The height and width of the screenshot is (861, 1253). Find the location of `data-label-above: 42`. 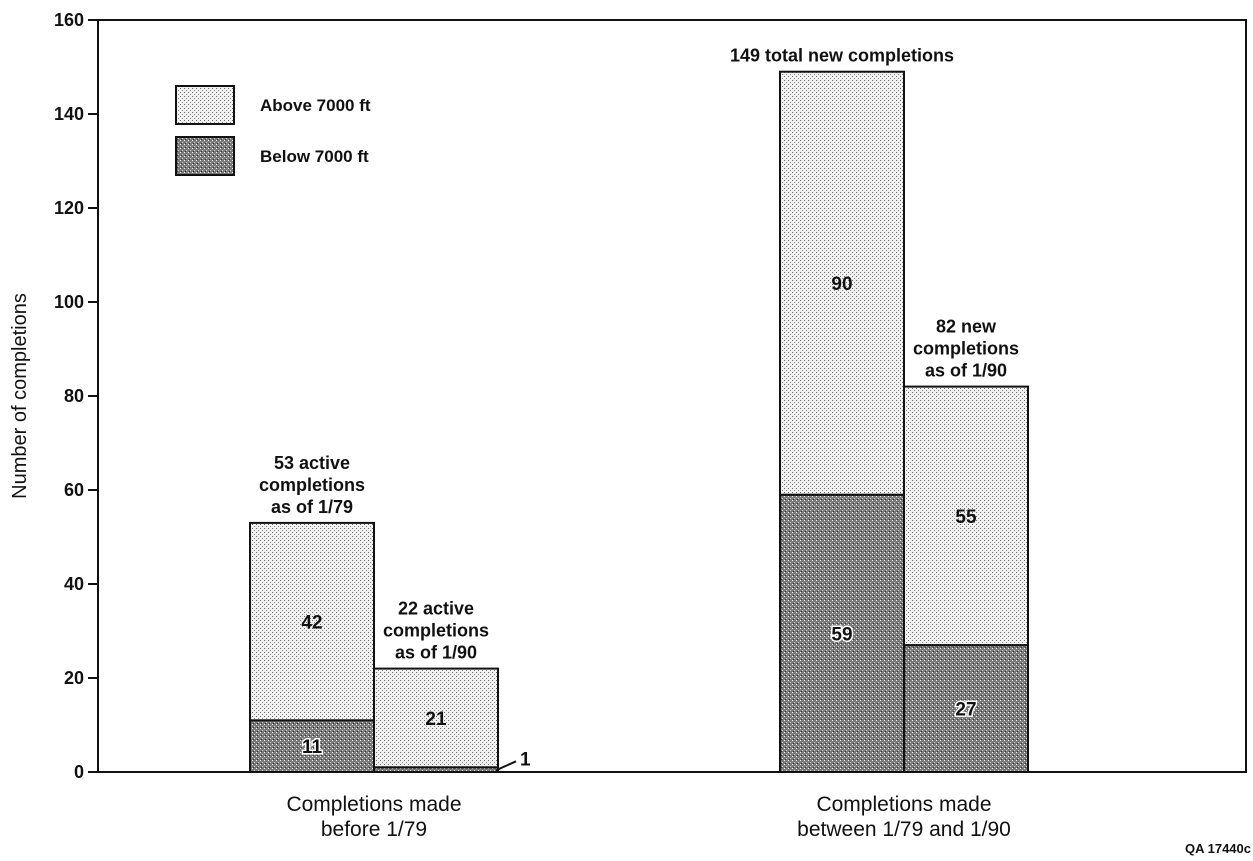

data-label-above: 42 is located at coordinates (311, 623).